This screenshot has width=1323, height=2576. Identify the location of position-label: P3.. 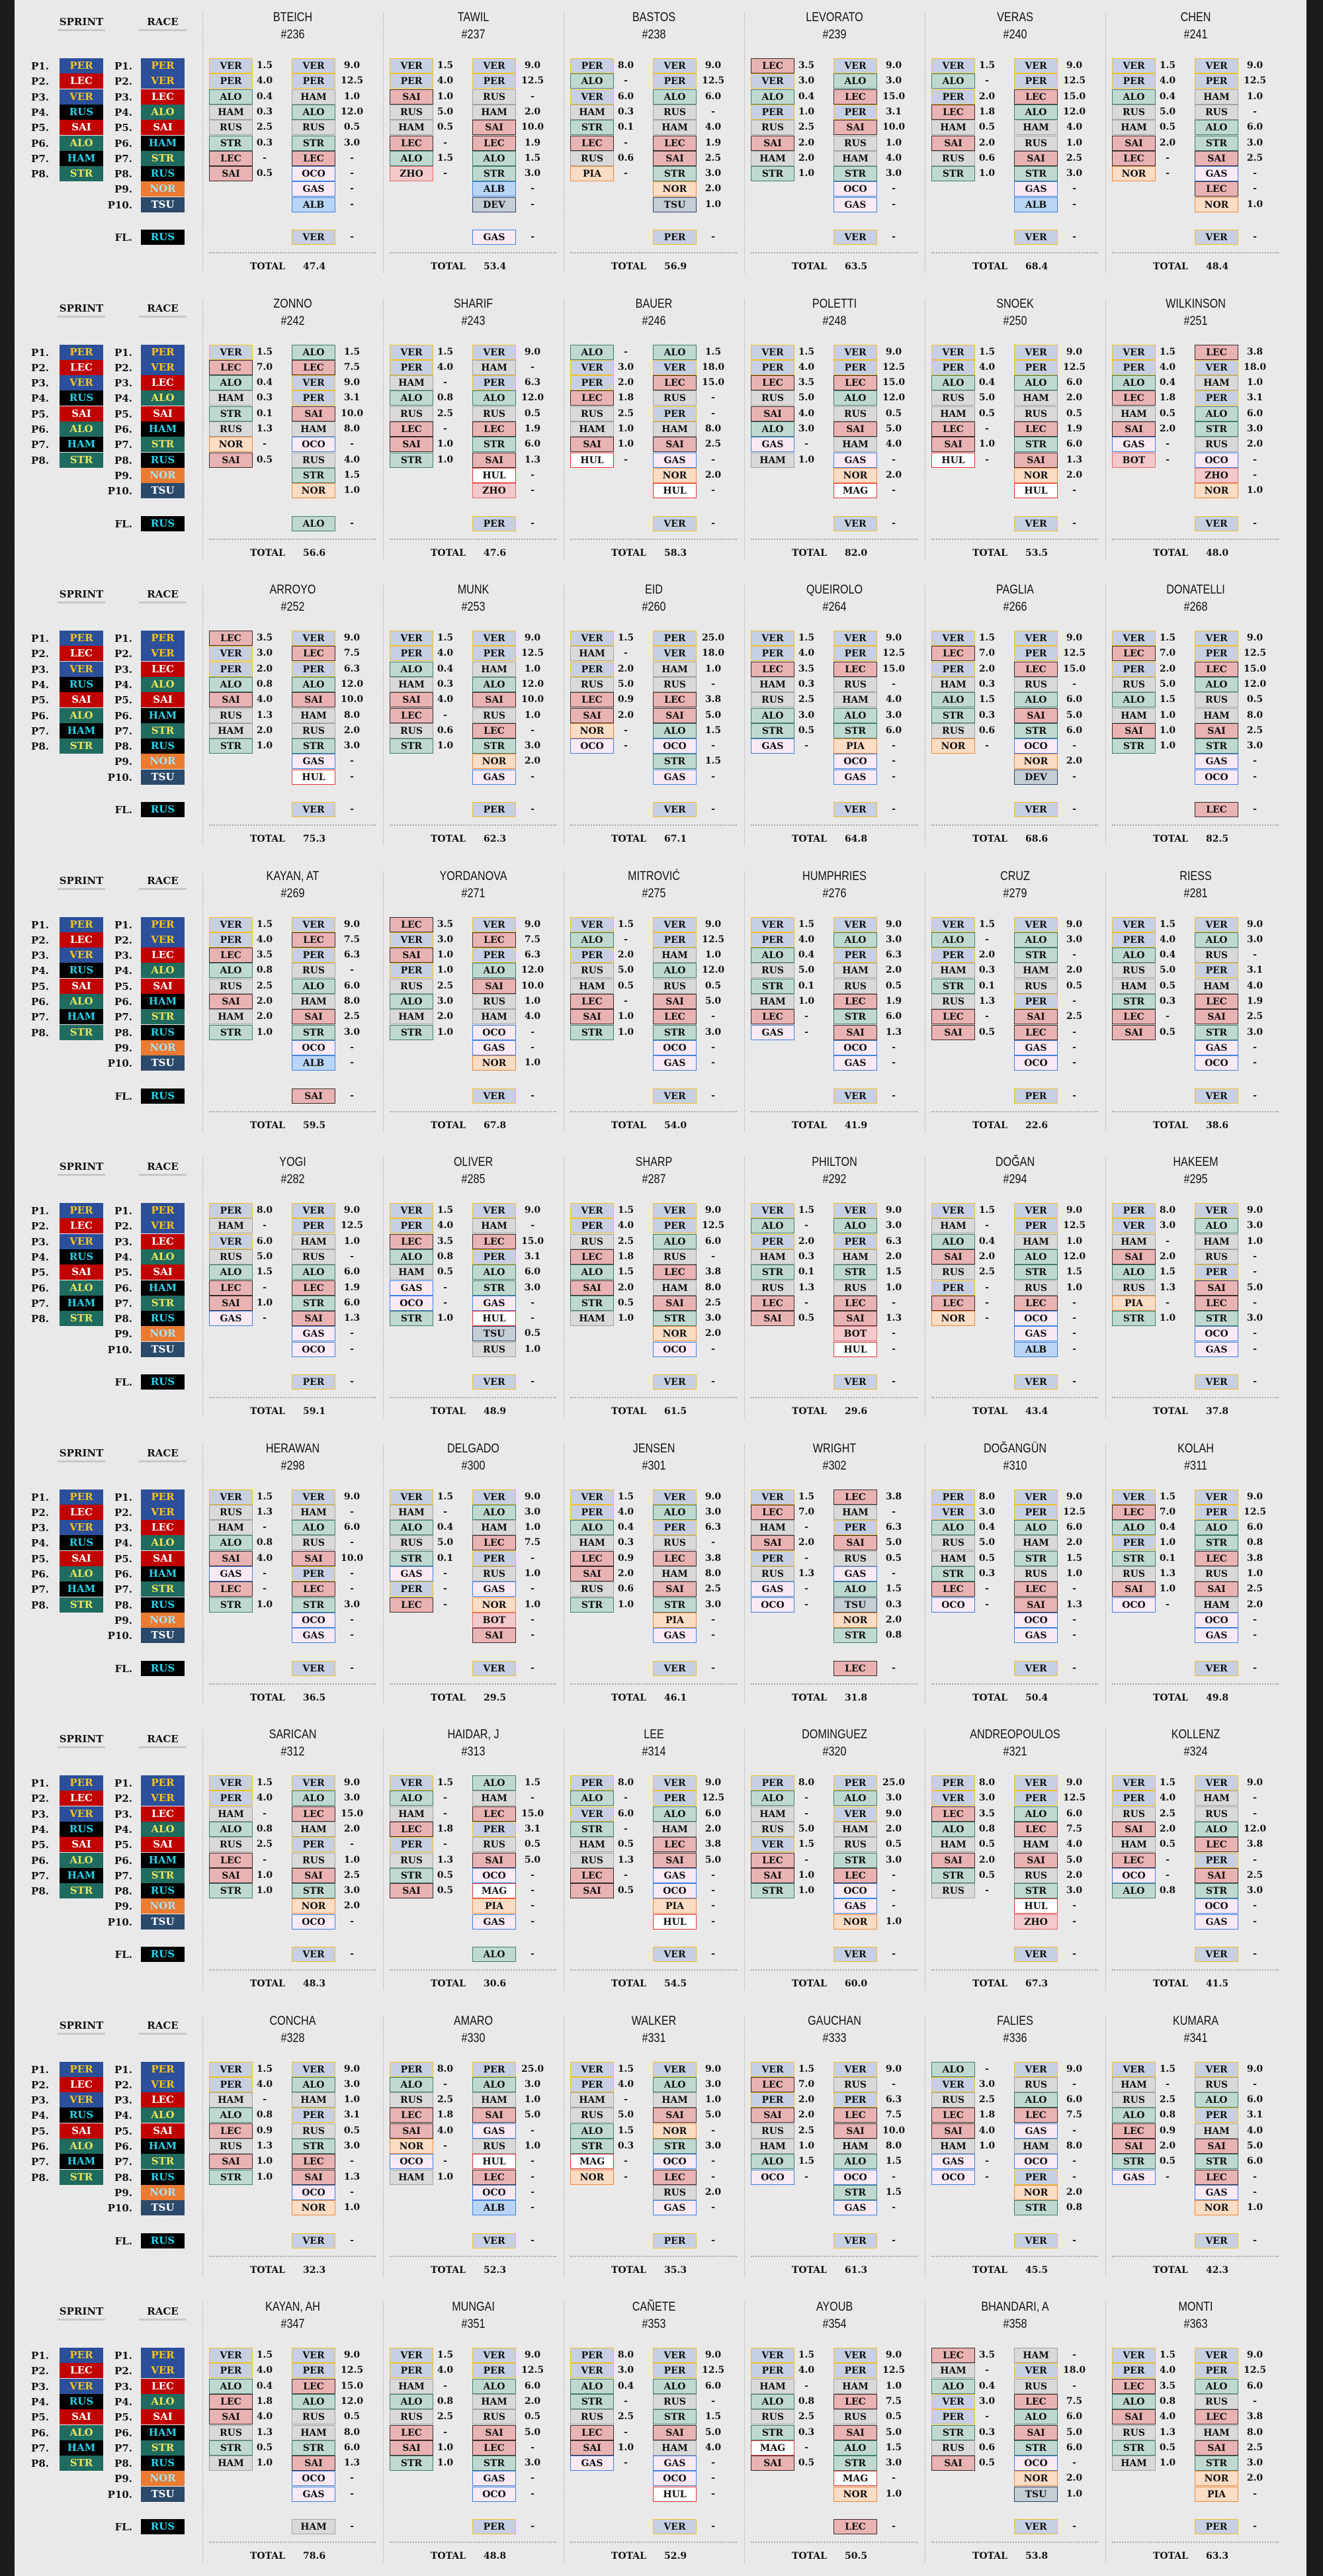
(40, 2100).